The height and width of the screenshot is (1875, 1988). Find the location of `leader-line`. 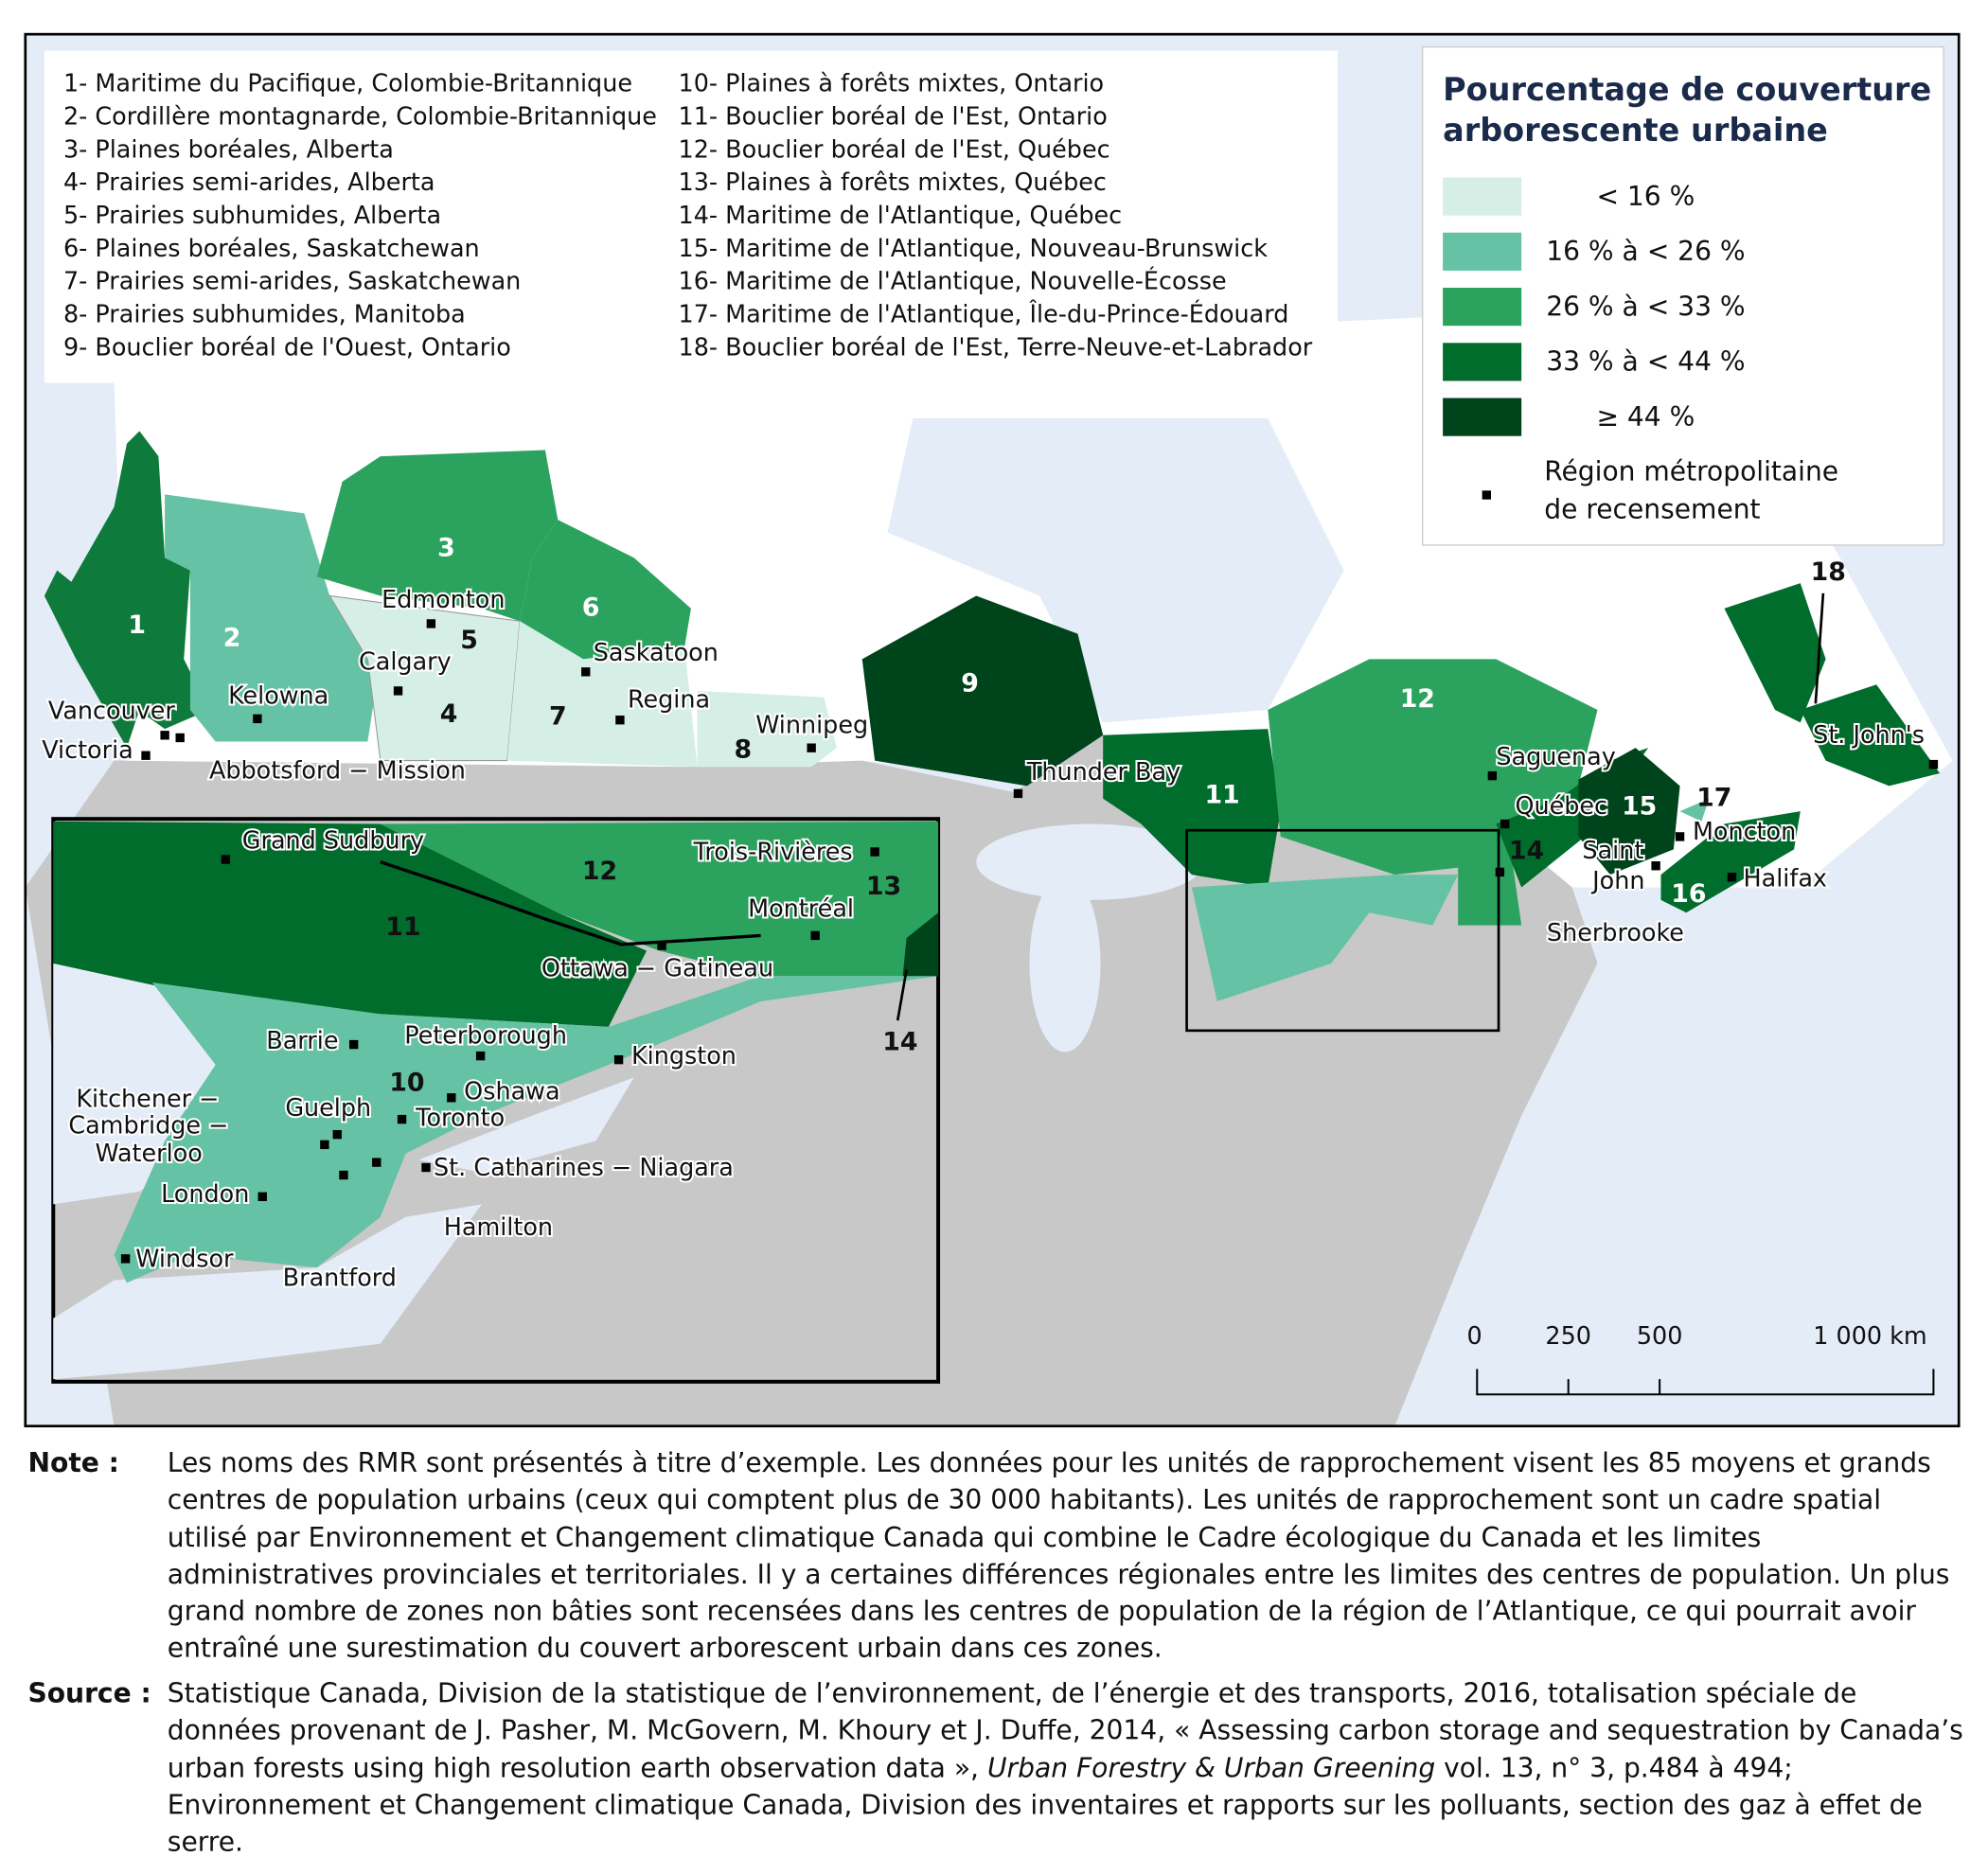

leader-line is located at coordinates (902, 995).